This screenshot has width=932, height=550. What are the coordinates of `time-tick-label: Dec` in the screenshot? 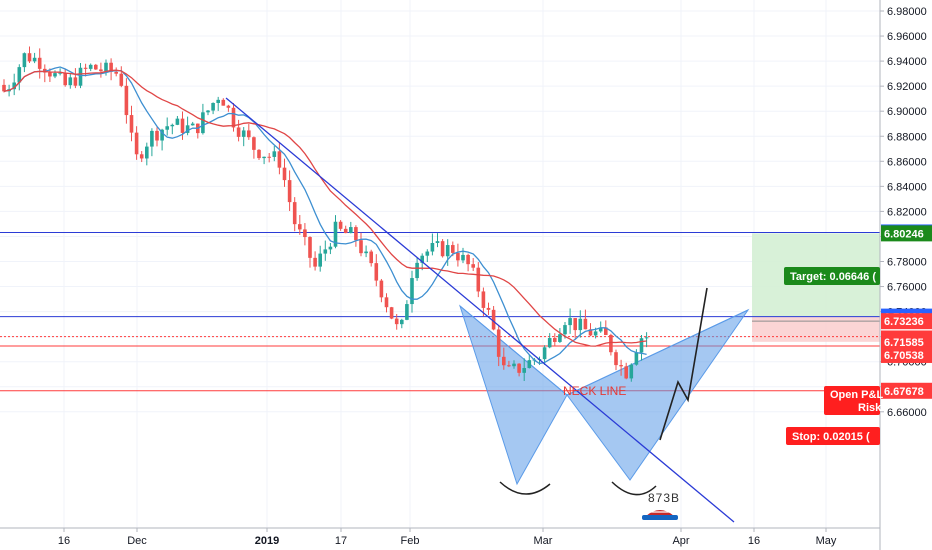 It's located at (137, 541).